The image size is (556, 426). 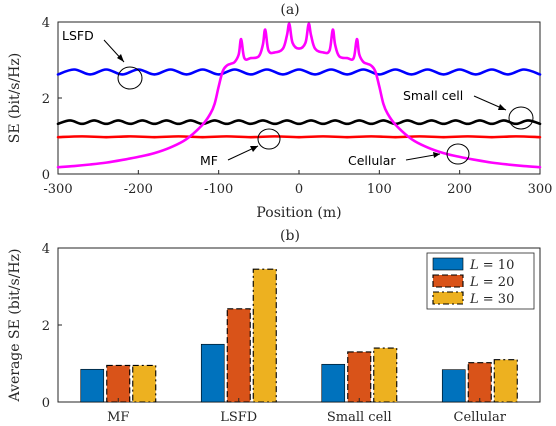 I want to click on panel-a-x-tick-label: 100, so click(x=379, y=189).